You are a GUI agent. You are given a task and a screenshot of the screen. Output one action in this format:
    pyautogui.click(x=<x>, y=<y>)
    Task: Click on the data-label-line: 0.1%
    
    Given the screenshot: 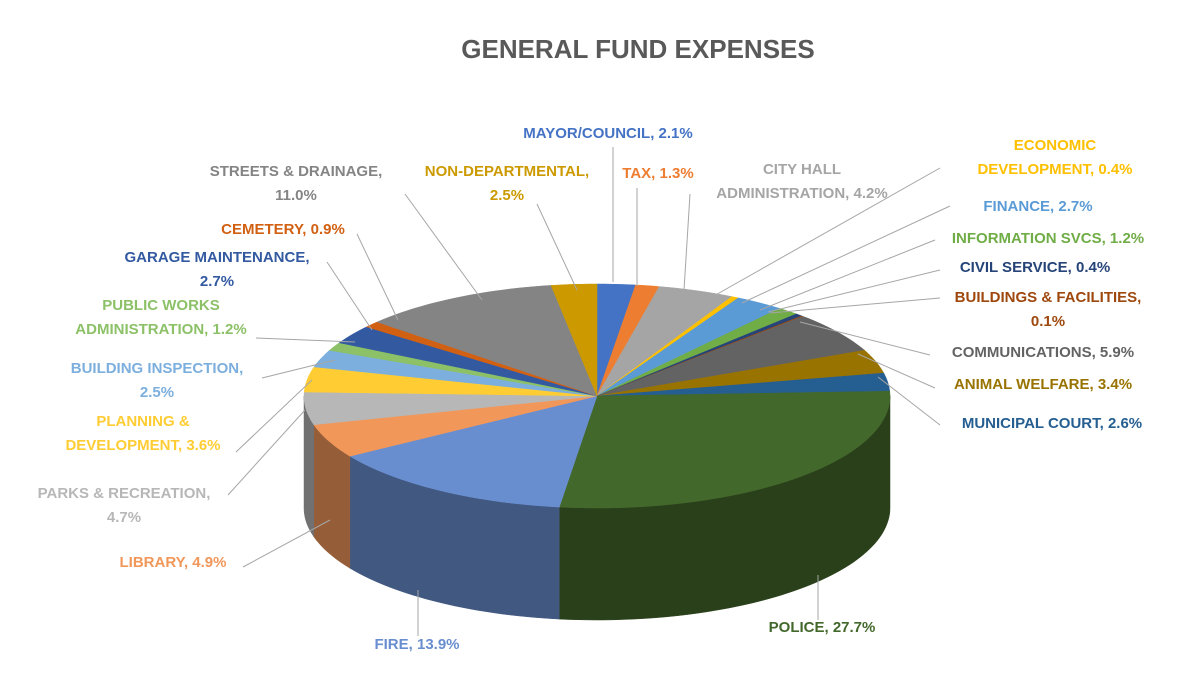 What is the action you would take?
    pyautogui.click(x=1048, y=321)
    